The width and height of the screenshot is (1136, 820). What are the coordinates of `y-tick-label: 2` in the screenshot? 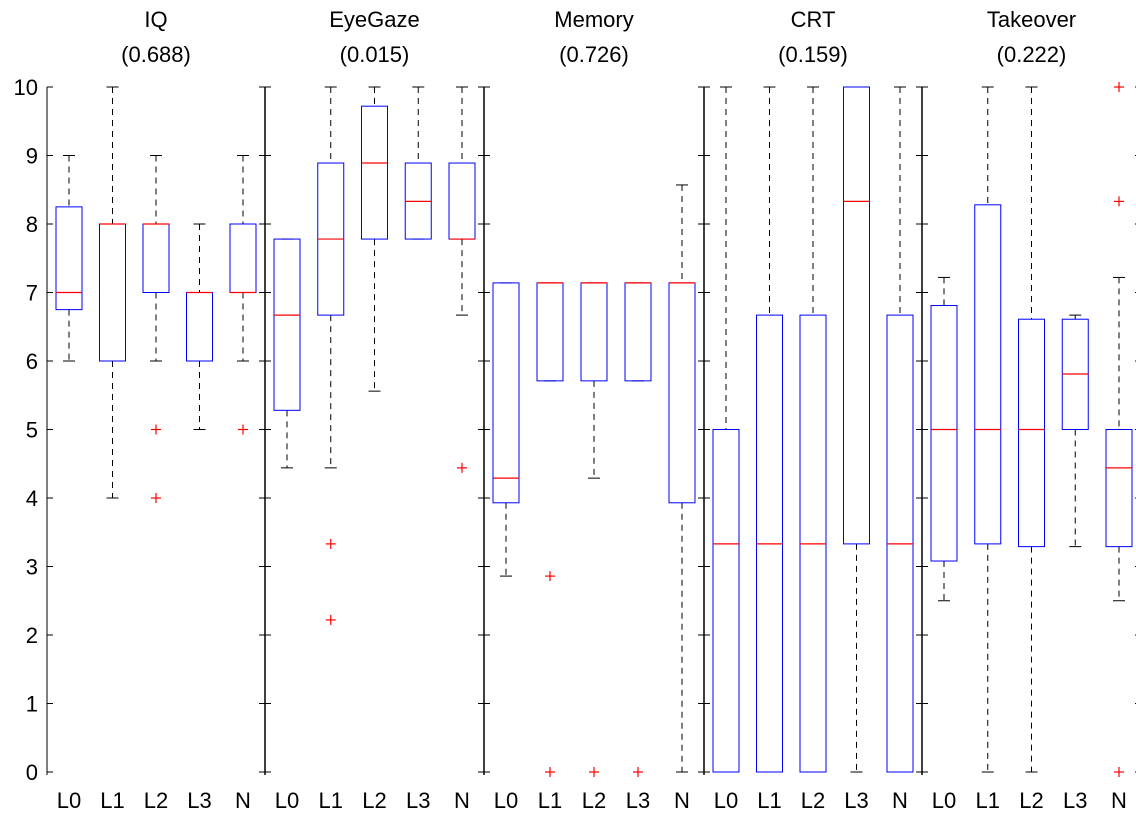 It's located at (32, 635).